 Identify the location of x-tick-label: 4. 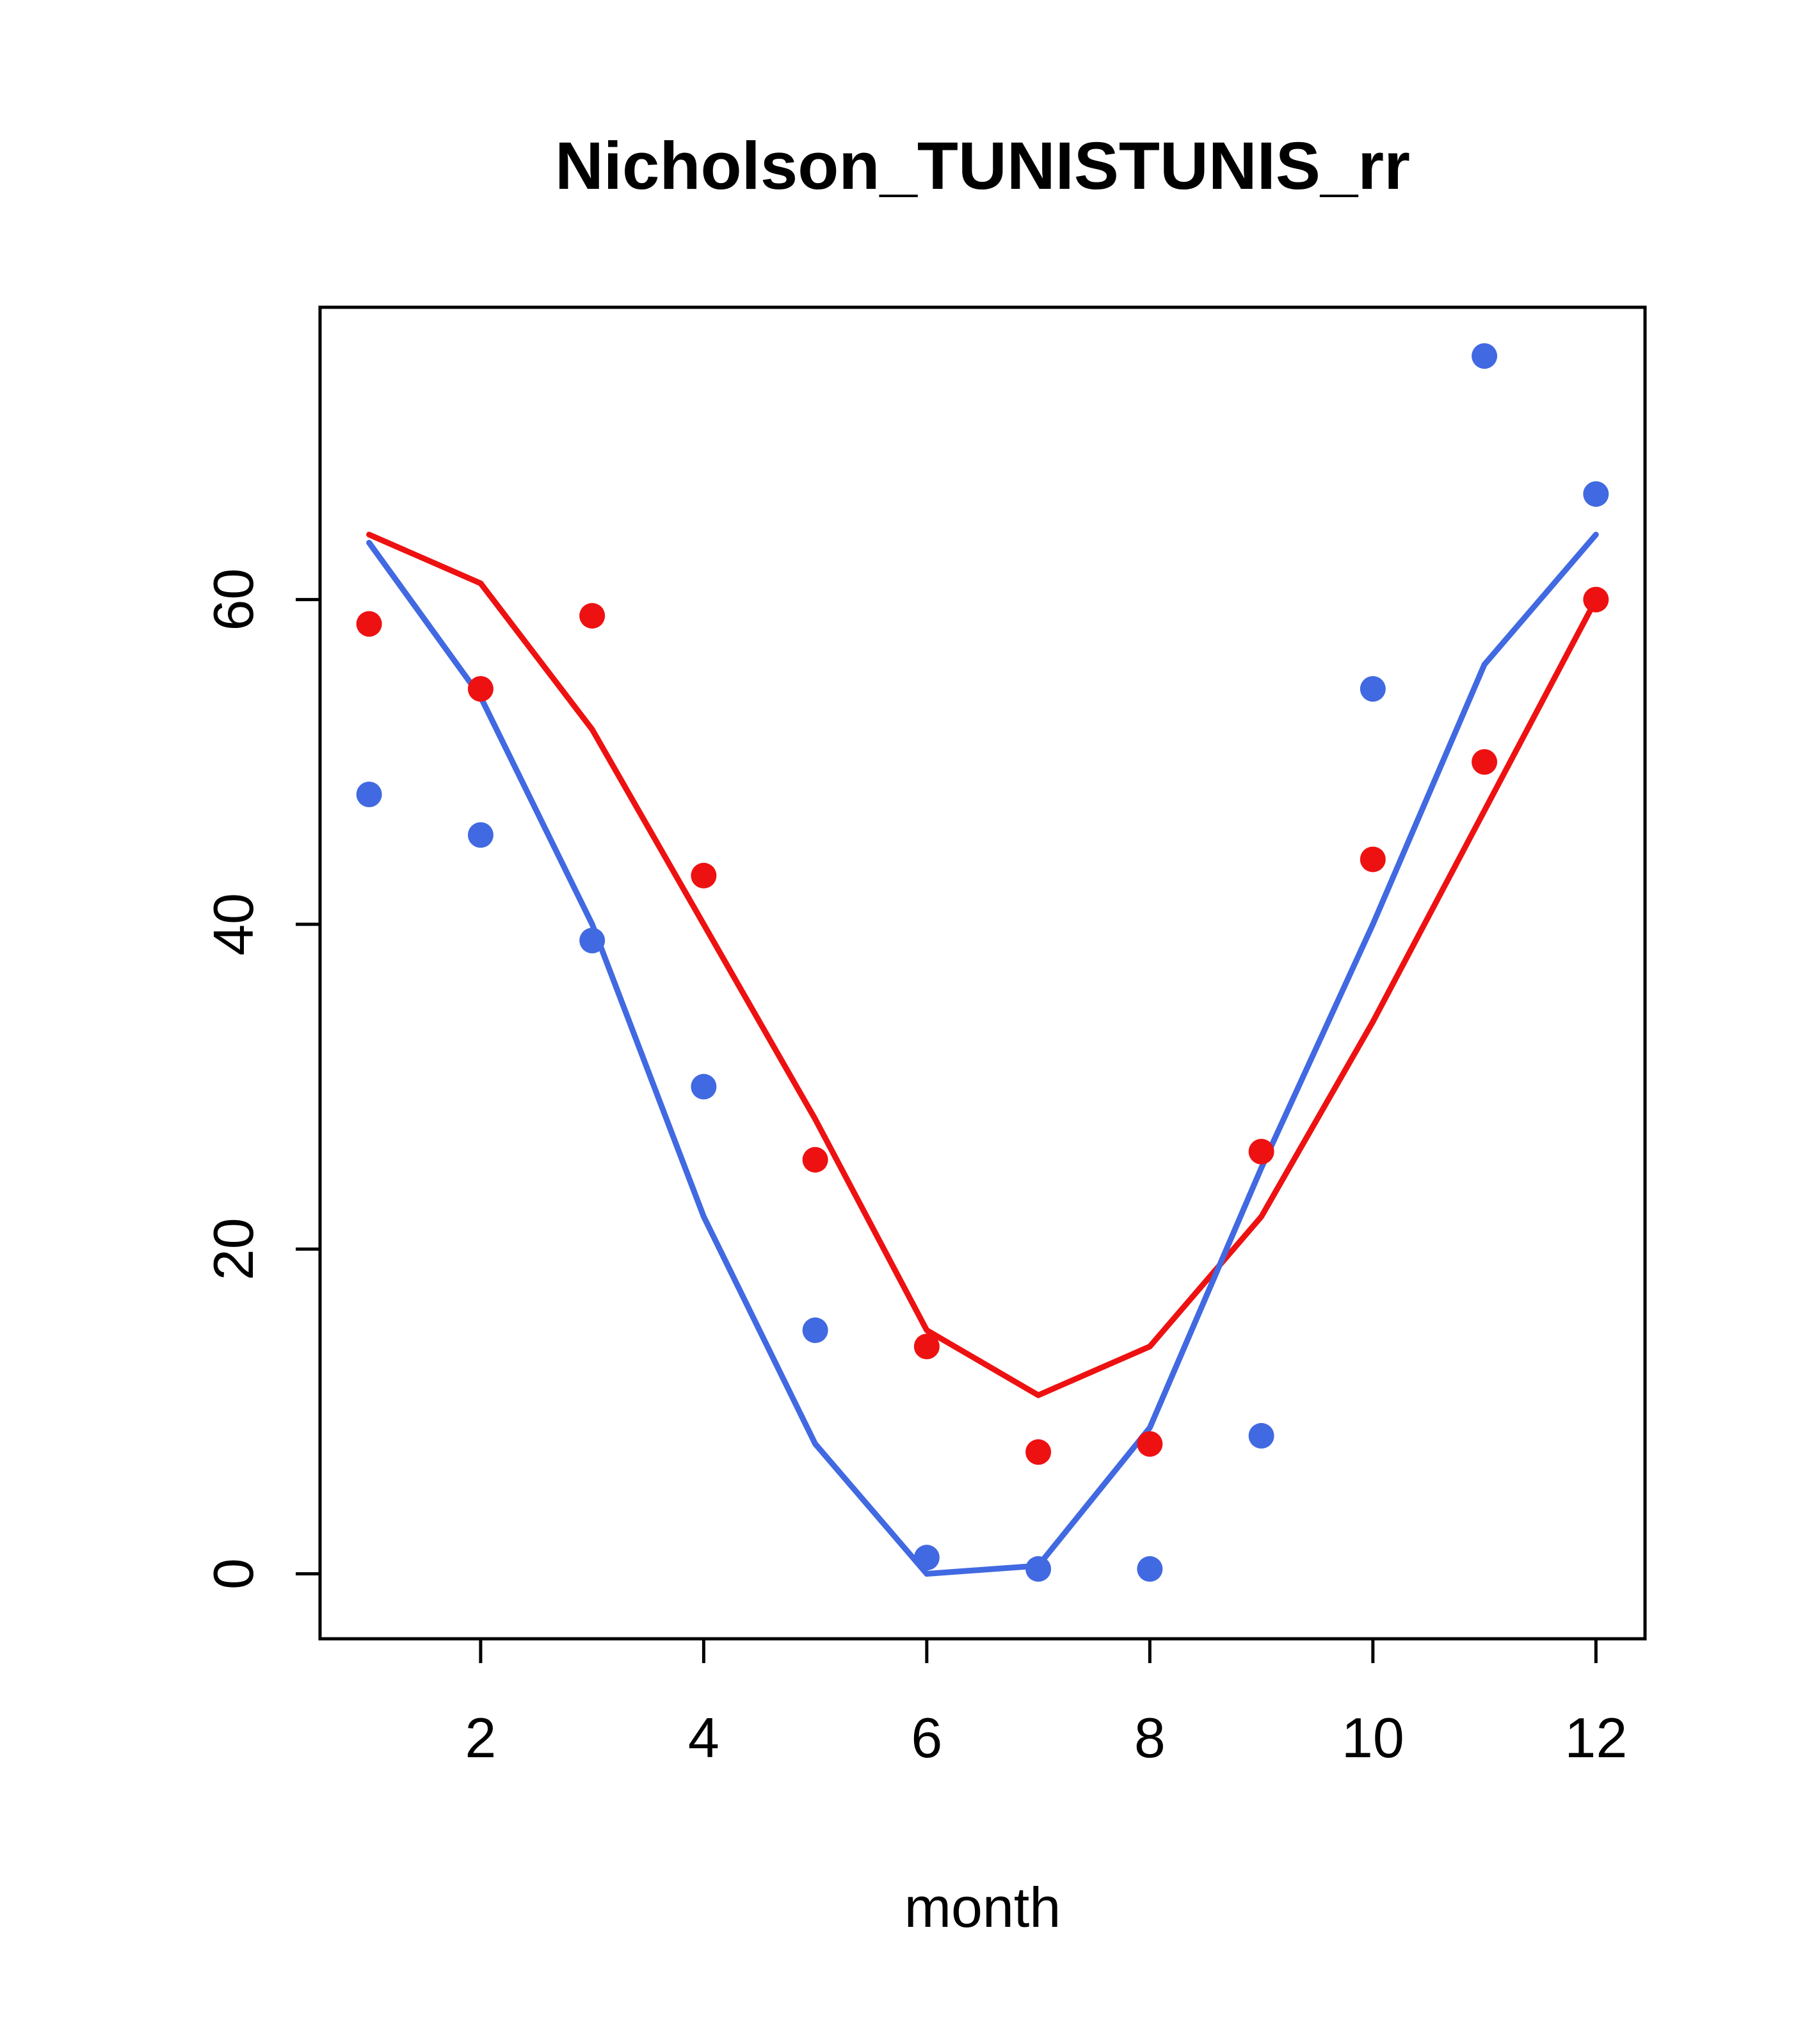
(703, 1737).